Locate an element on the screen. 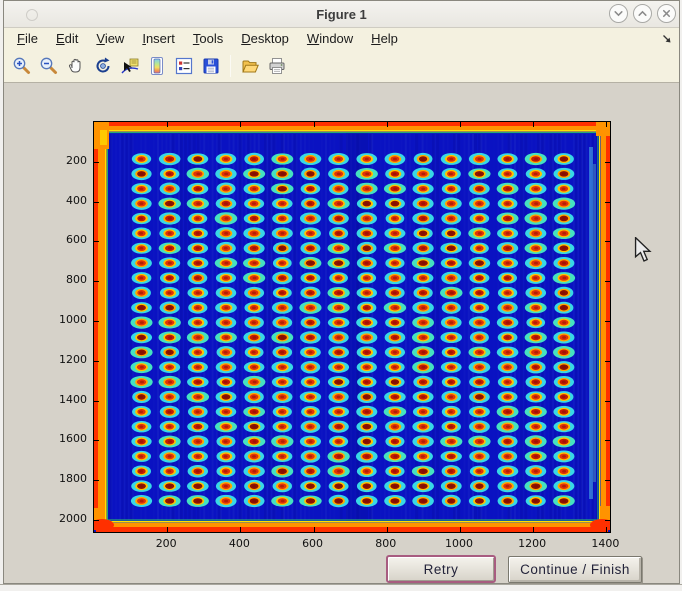 The image size is (682, 591). rotate-3d-icon is located at coordinates (103, 65).